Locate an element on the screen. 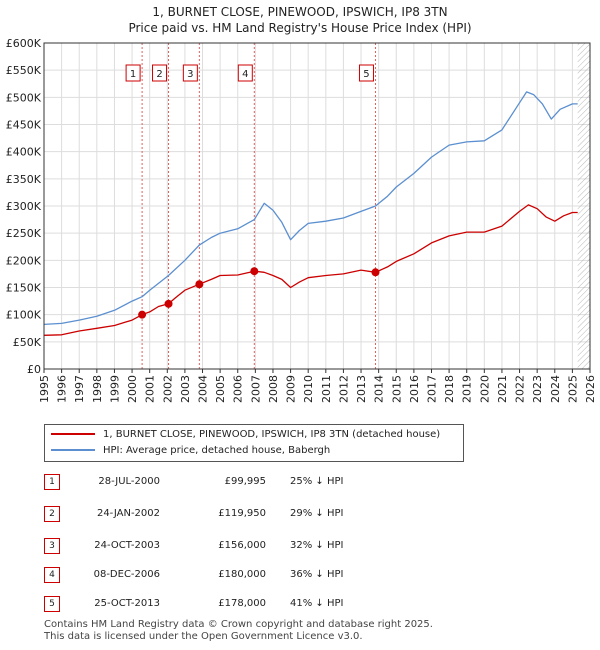  y-tick-label: £200K is located at coordinates (24, 260).